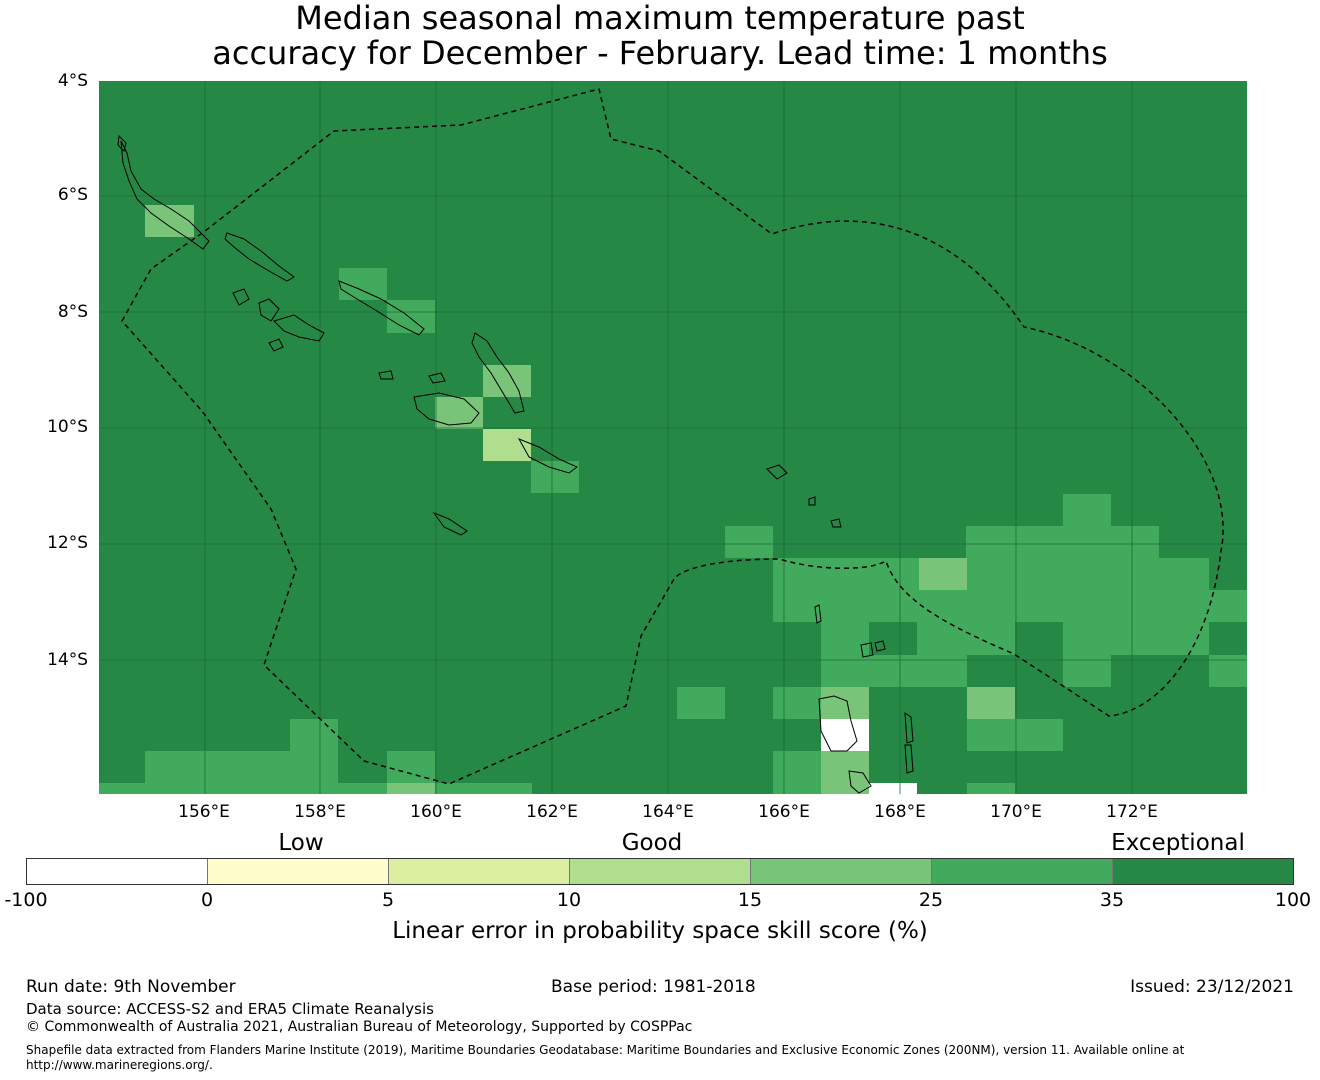 The width and height of the screenshot is (1320, 1080). I want to click on colorbar, so click(660, 871).